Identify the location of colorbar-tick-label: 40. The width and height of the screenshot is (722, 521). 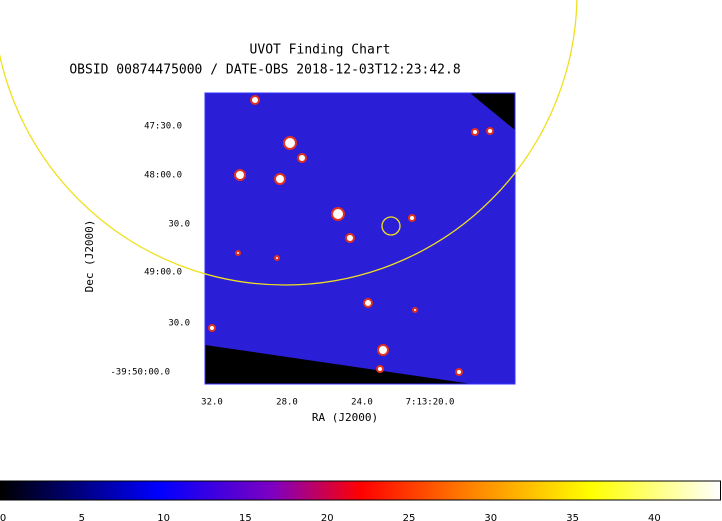
(654, 517).